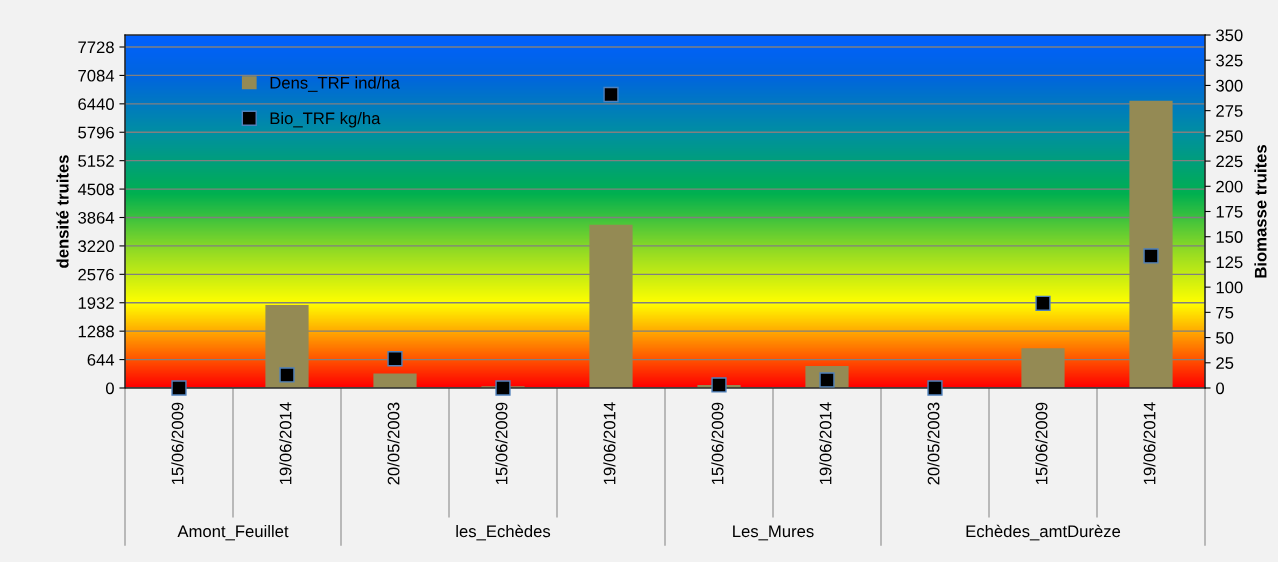  What do you see at coordinates (1225, 363) in the screenshot?
I see `y2-tick-label: 25` at bounding box center [1225, 363].